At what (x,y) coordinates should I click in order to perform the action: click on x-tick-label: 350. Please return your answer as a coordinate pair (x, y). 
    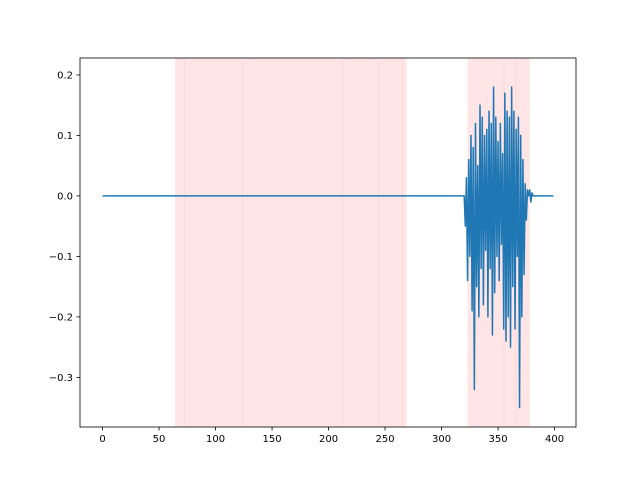
    Looking at the image, I should click on (498, 439).